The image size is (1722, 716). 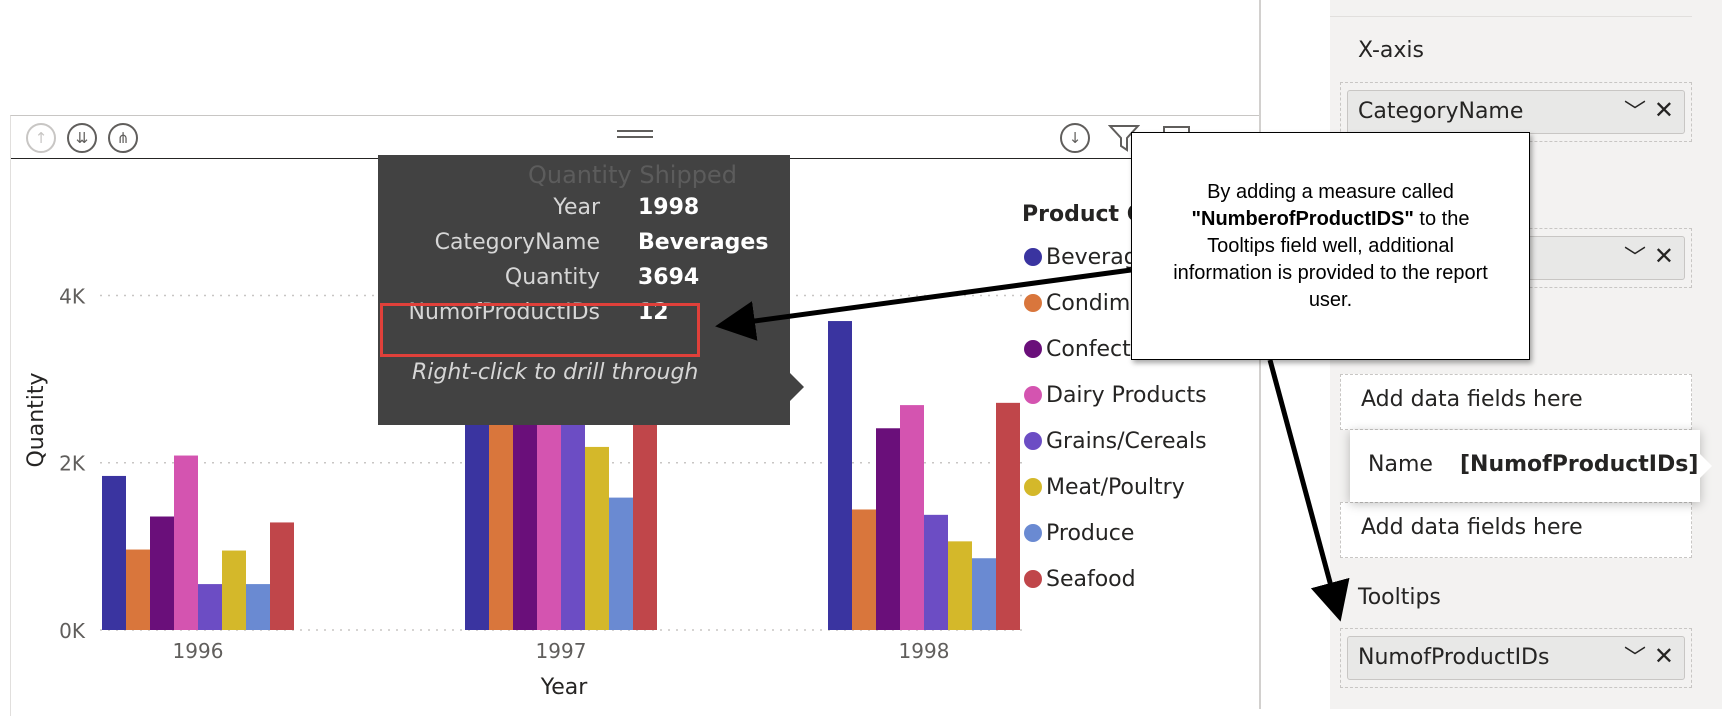 I want to click on visual-header: ↑ ⇊ ⋔ ↓, so click(x=635, y=137).